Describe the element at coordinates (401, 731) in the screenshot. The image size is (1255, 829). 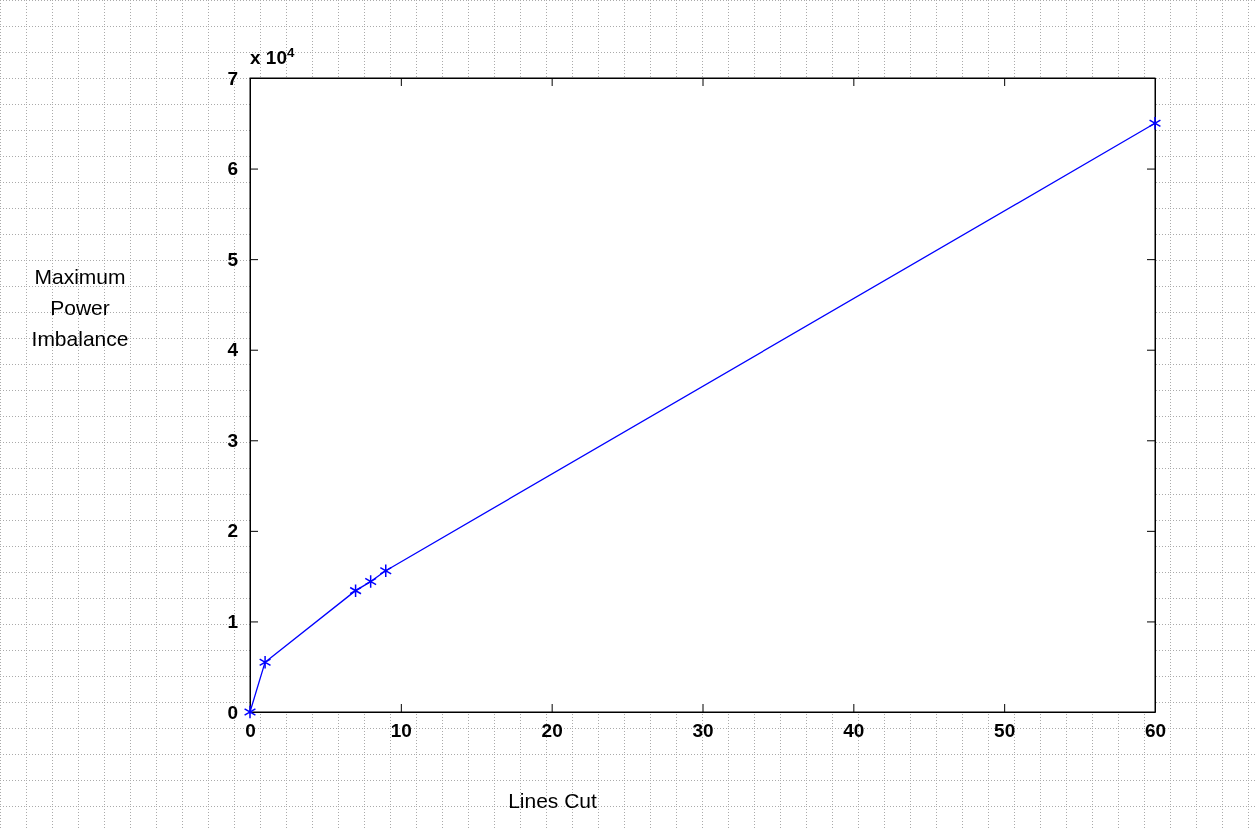
I see `x-tick-label: 10` at that location.